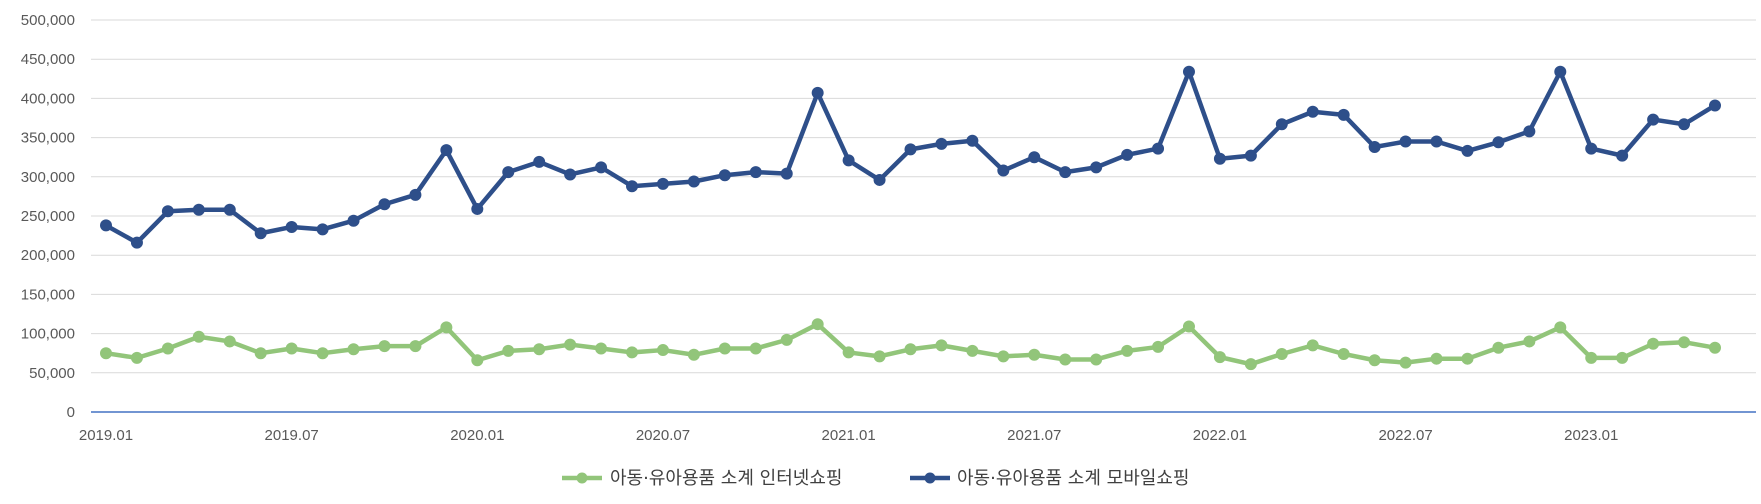 Image resolution: width=1761 pixels, height=504 pixels. I want to click on x-tick-label: 2022.01, so click(1220, 435).